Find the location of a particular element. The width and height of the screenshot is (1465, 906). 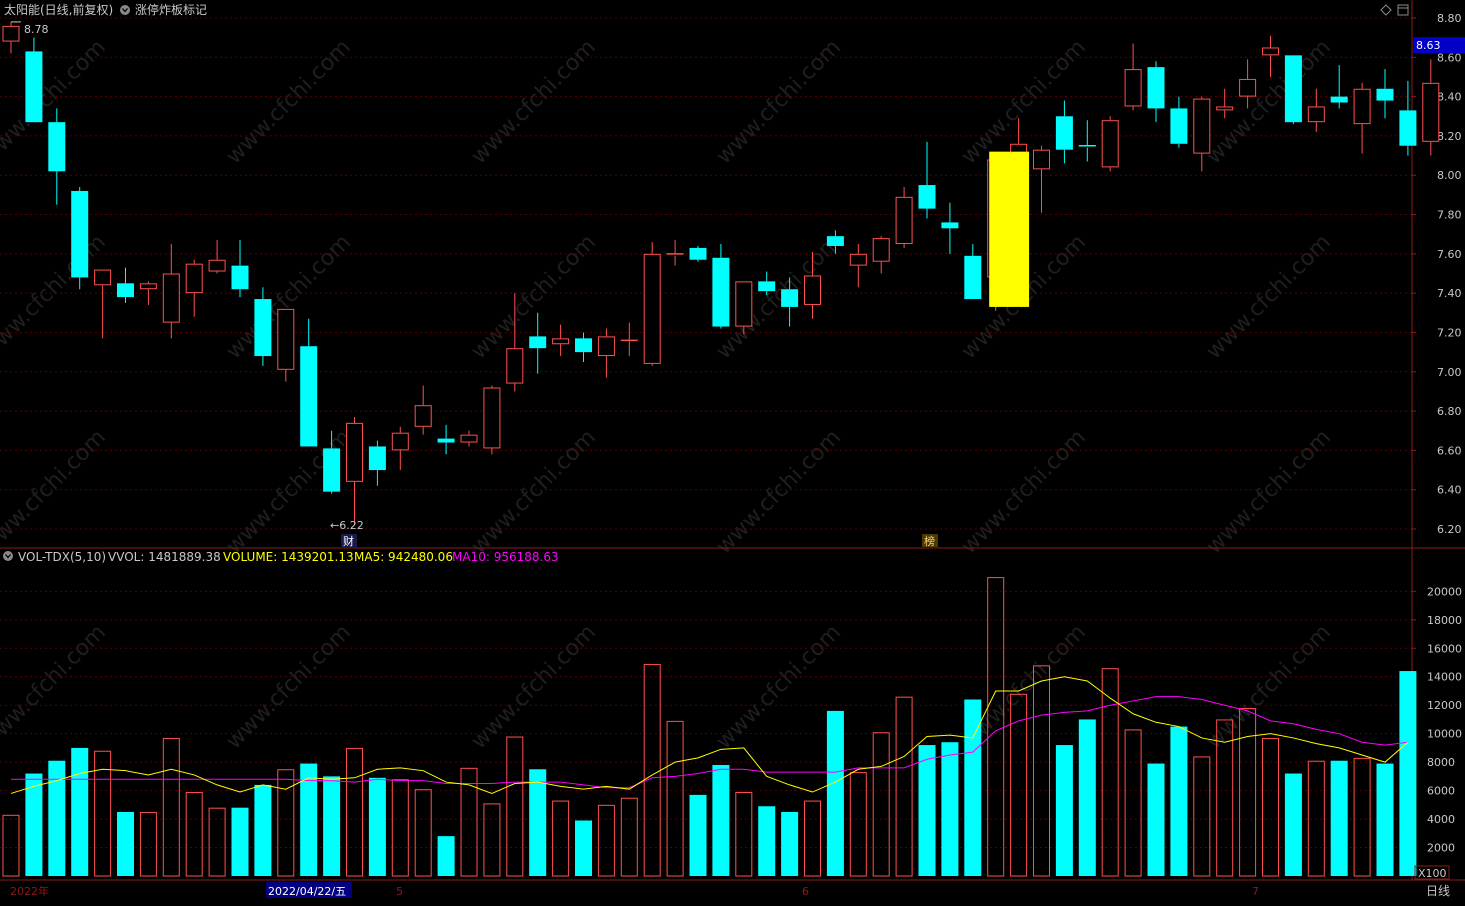

finance-marker-box is located at coordinates (349, 540).